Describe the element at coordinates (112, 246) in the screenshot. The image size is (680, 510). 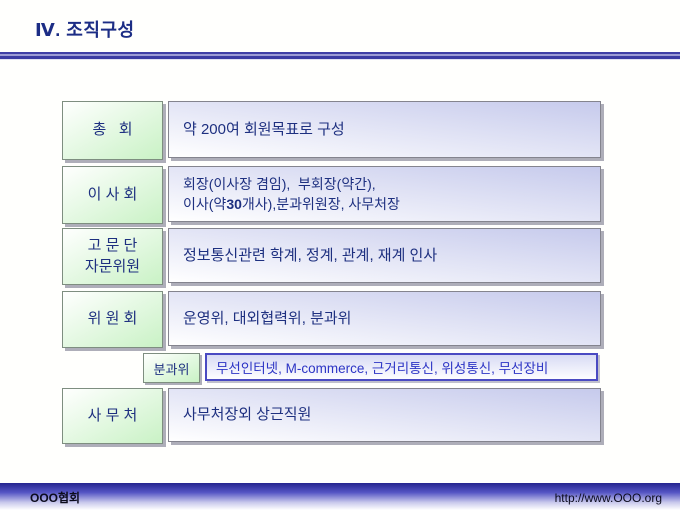
I see `org-label-line1: 고 문 단` at that location.